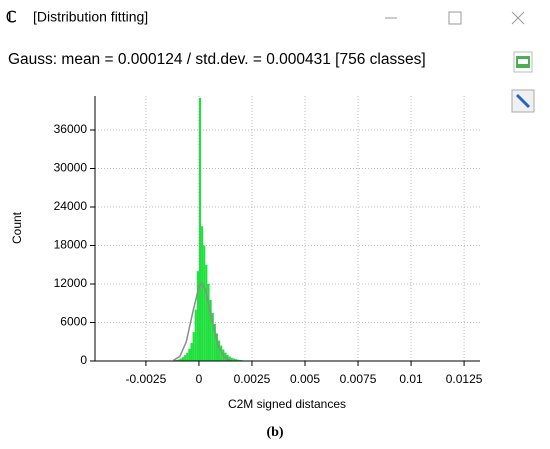 This screenshot has height=449, width=550. What do you see at coordinates (90, 17) in the screenshot?
I see `window-title: [Distribution fitting]` at bounding box center [90, 17].